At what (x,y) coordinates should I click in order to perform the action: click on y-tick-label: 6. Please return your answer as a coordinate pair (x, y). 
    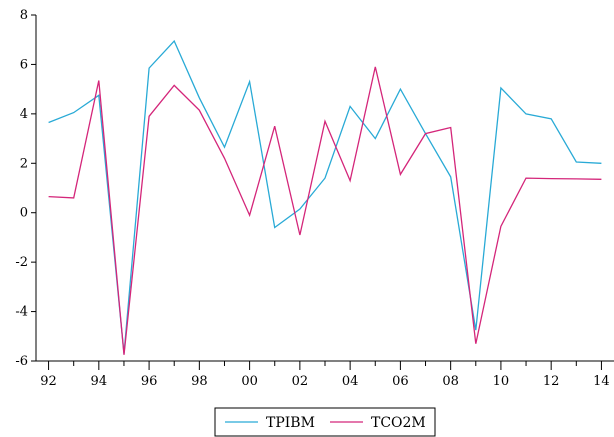
    Looking at the image, I should click on (24, 64).